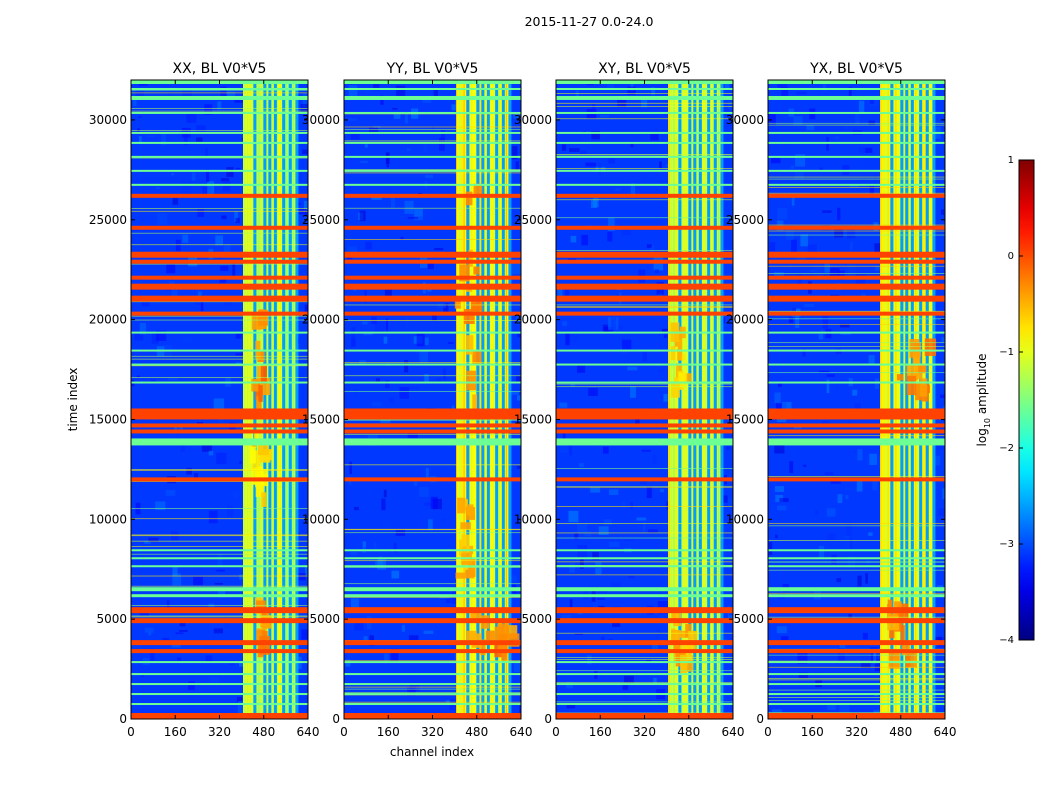 The width and height of the screenshot is (1050, 800). Describe the element at coordinates (321, 120) in the screenshot. I see `y-tick-label: 30000` at that location.